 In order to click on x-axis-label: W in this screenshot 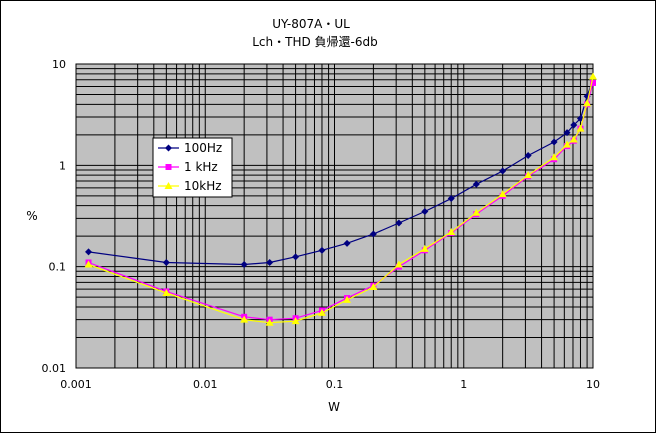, I will do `click(334, 407)`.